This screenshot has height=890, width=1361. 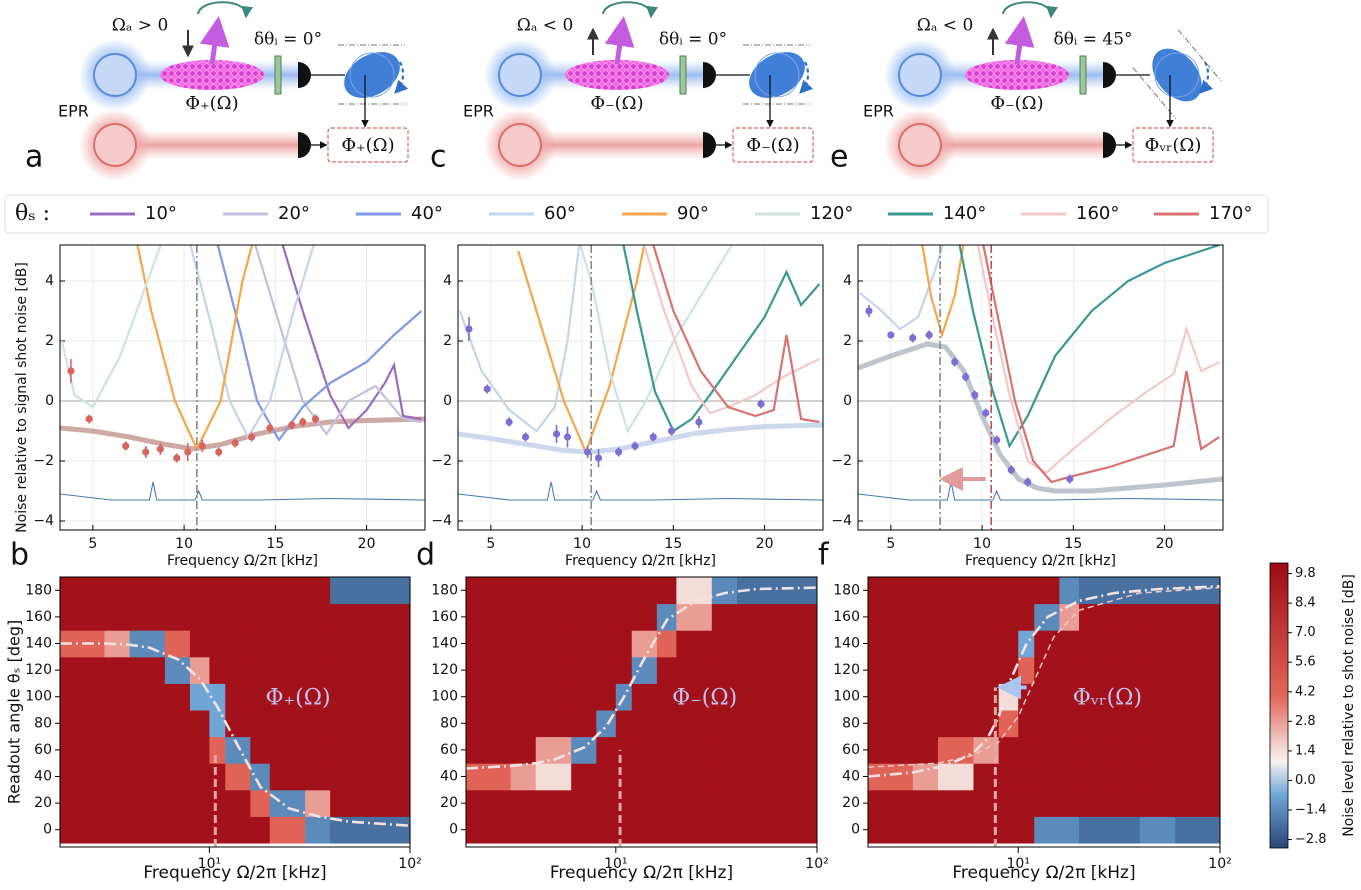 What do you see at coordinates (438, 157) in the screenshot?
I see `panel-letter: c` at bounding box center [438, 157].